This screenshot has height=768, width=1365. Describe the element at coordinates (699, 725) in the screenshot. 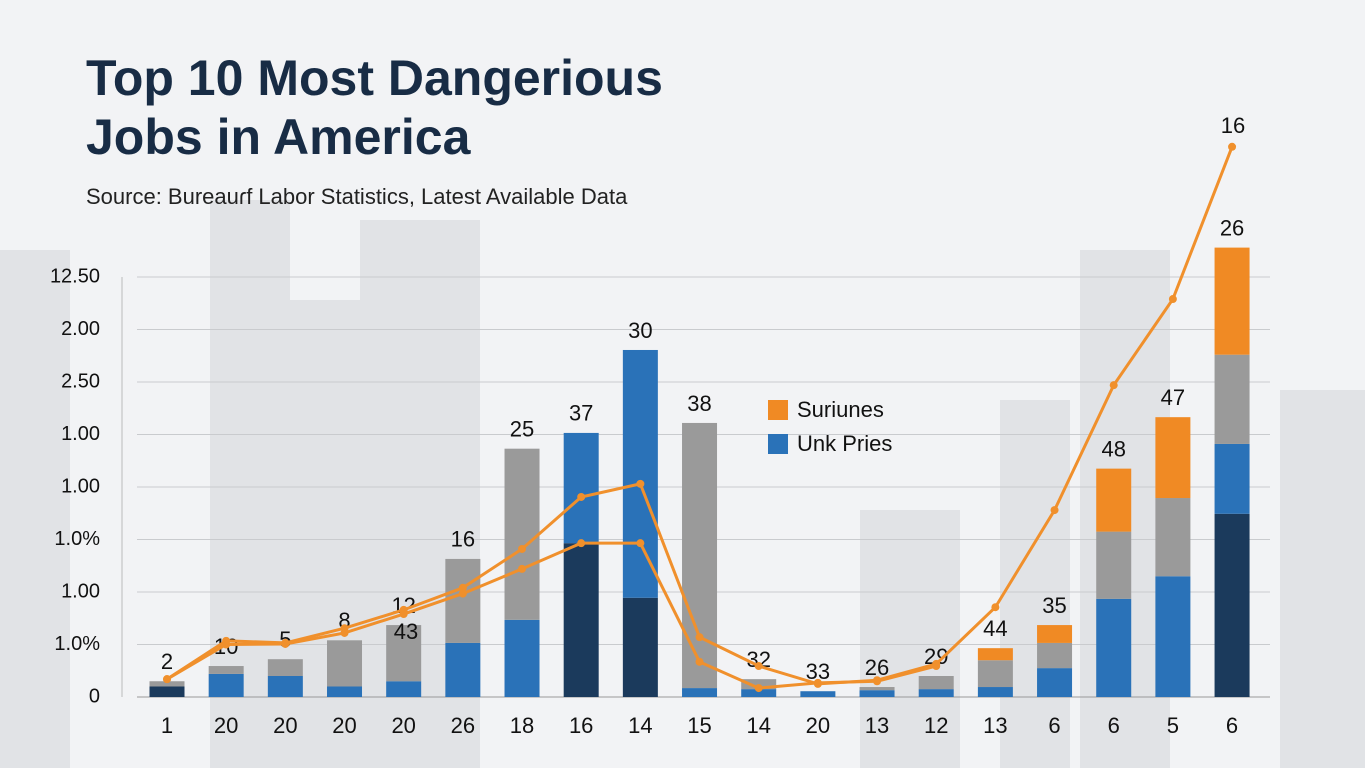

I see `x-tick-label: 15` at that location.